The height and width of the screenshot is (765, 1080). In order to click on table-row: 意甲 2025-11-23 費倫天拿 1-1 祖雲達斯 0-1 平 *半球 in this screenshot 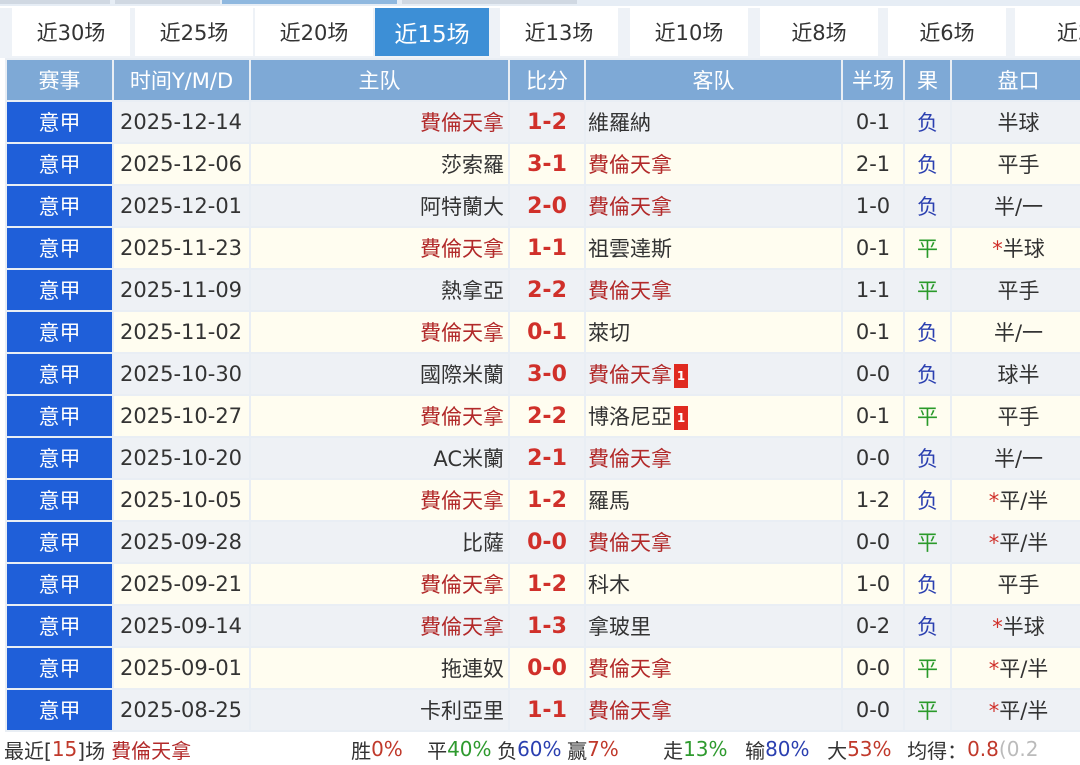, I will do `click(542, 248)`.